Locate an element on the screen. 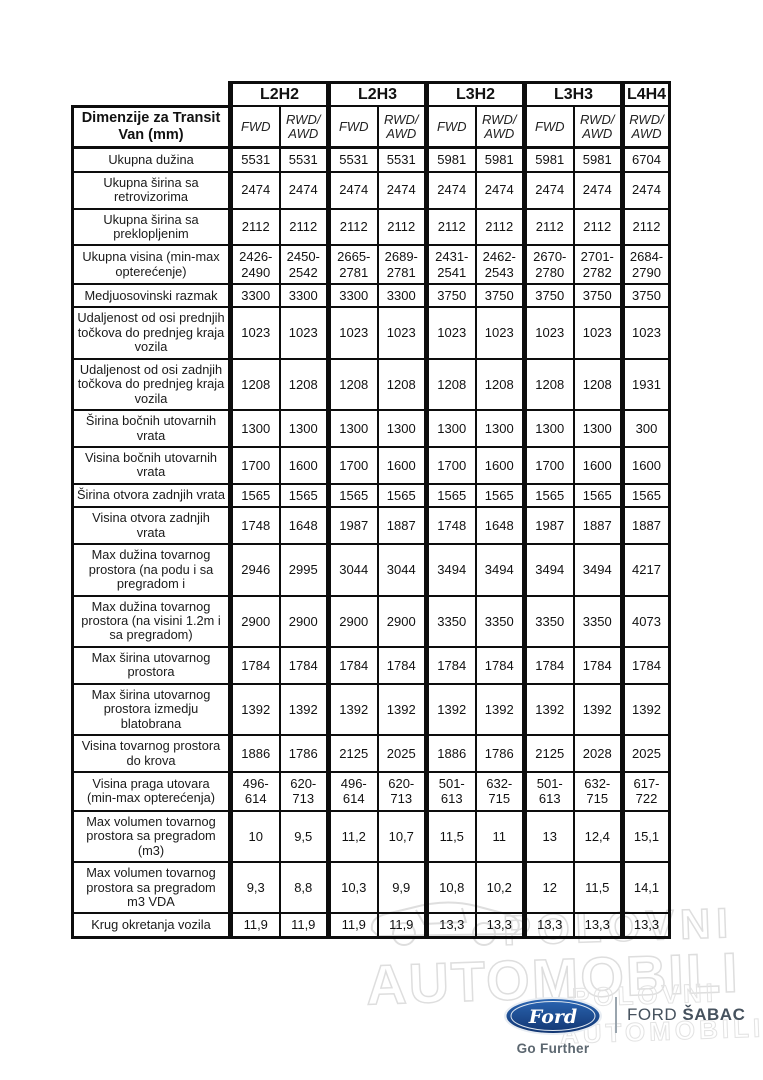 This screenshot has height=1080, width=763. row-label: Ukupna širina sa retrovizorima is located at coordinates (151, 190).